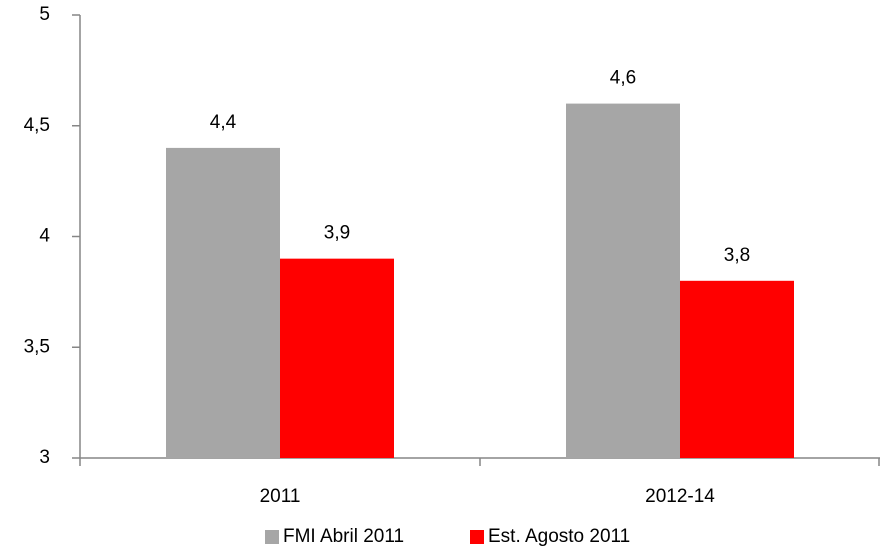  What do you see at coordinates (44, 236) in the screenshot?
I see `y-tick-label: 4` at bounding box center [44, 236].